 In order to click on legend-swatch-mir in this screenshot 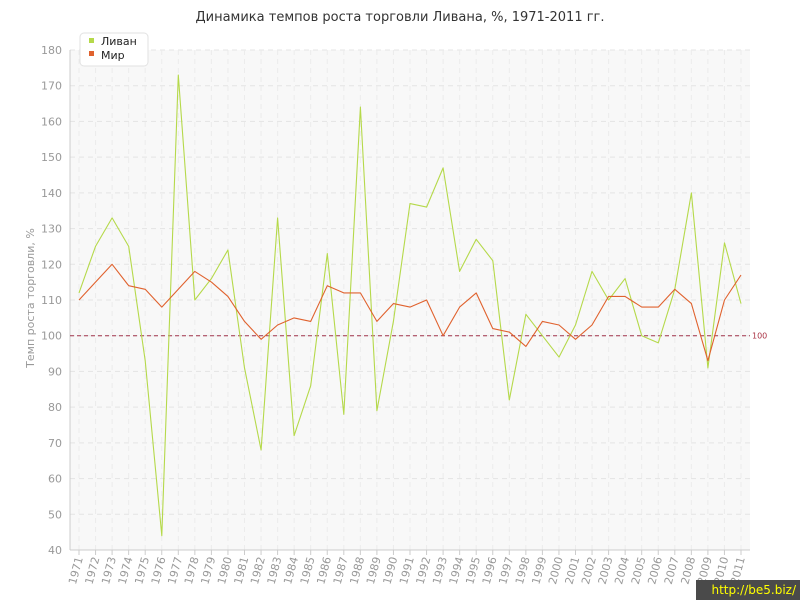, I will do `click(91, 53)`.